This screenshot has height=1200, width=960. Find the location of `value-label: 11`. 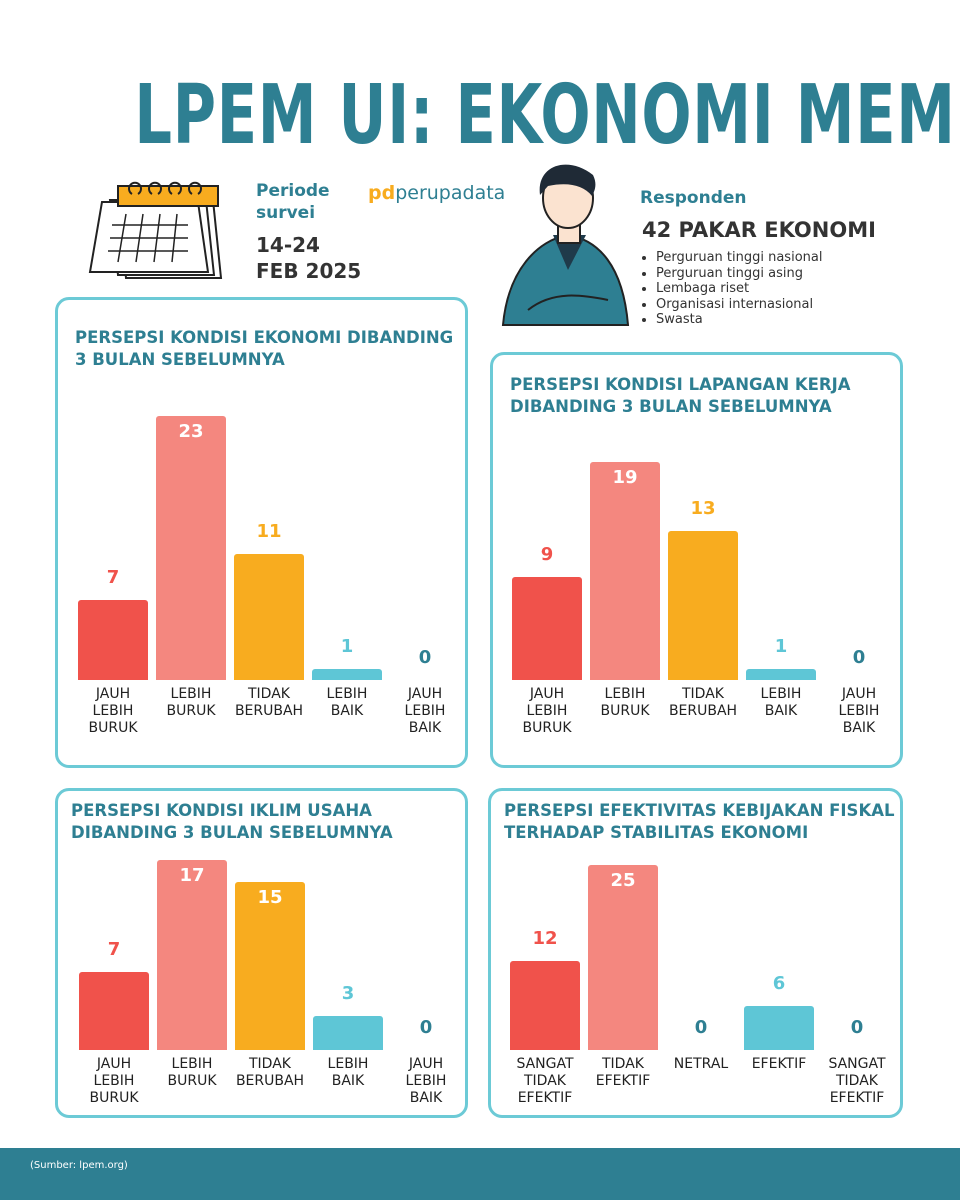

value-label: 11 is located at coordinates (269, 531).